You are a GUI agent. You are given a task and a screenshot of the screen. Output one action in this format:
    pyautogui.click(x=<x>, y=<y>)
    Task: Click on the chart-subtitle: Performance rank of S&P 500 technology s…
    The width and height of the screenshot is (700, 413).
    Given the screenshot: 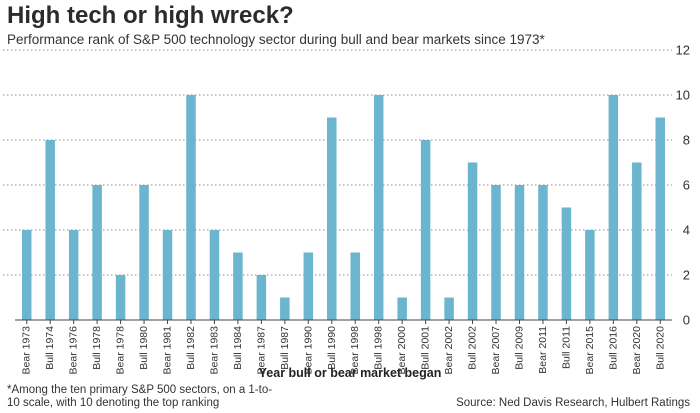 What is the action you would take?
    pyautogui.click(x=276, y=39)
    